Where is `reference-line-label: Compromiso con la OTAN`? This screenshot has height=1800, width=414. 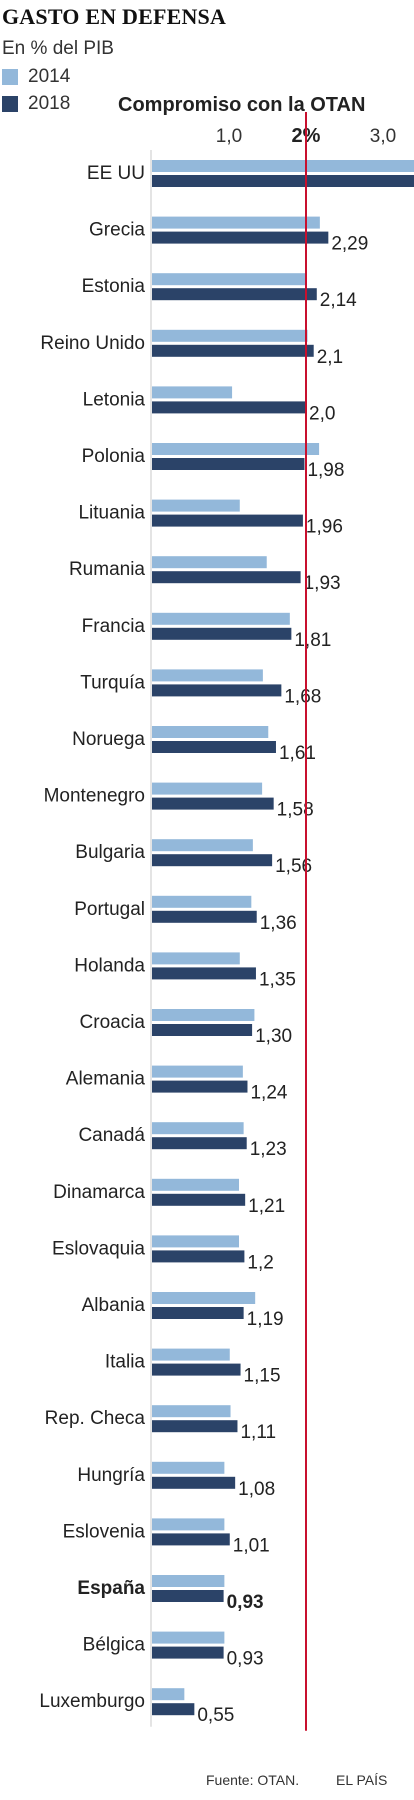 reference-line-label: Compromiso con la OTAN is located at coordinates (242, 105).